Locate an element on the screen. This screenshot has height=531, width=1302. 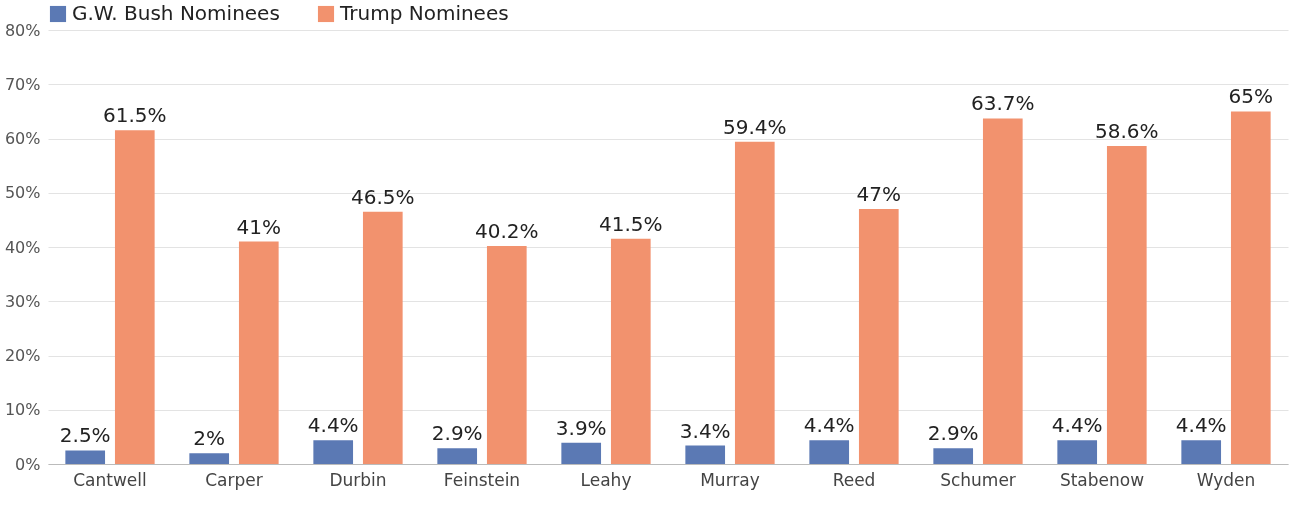
data-label: 3.9% is located at coordinates (581, 427).